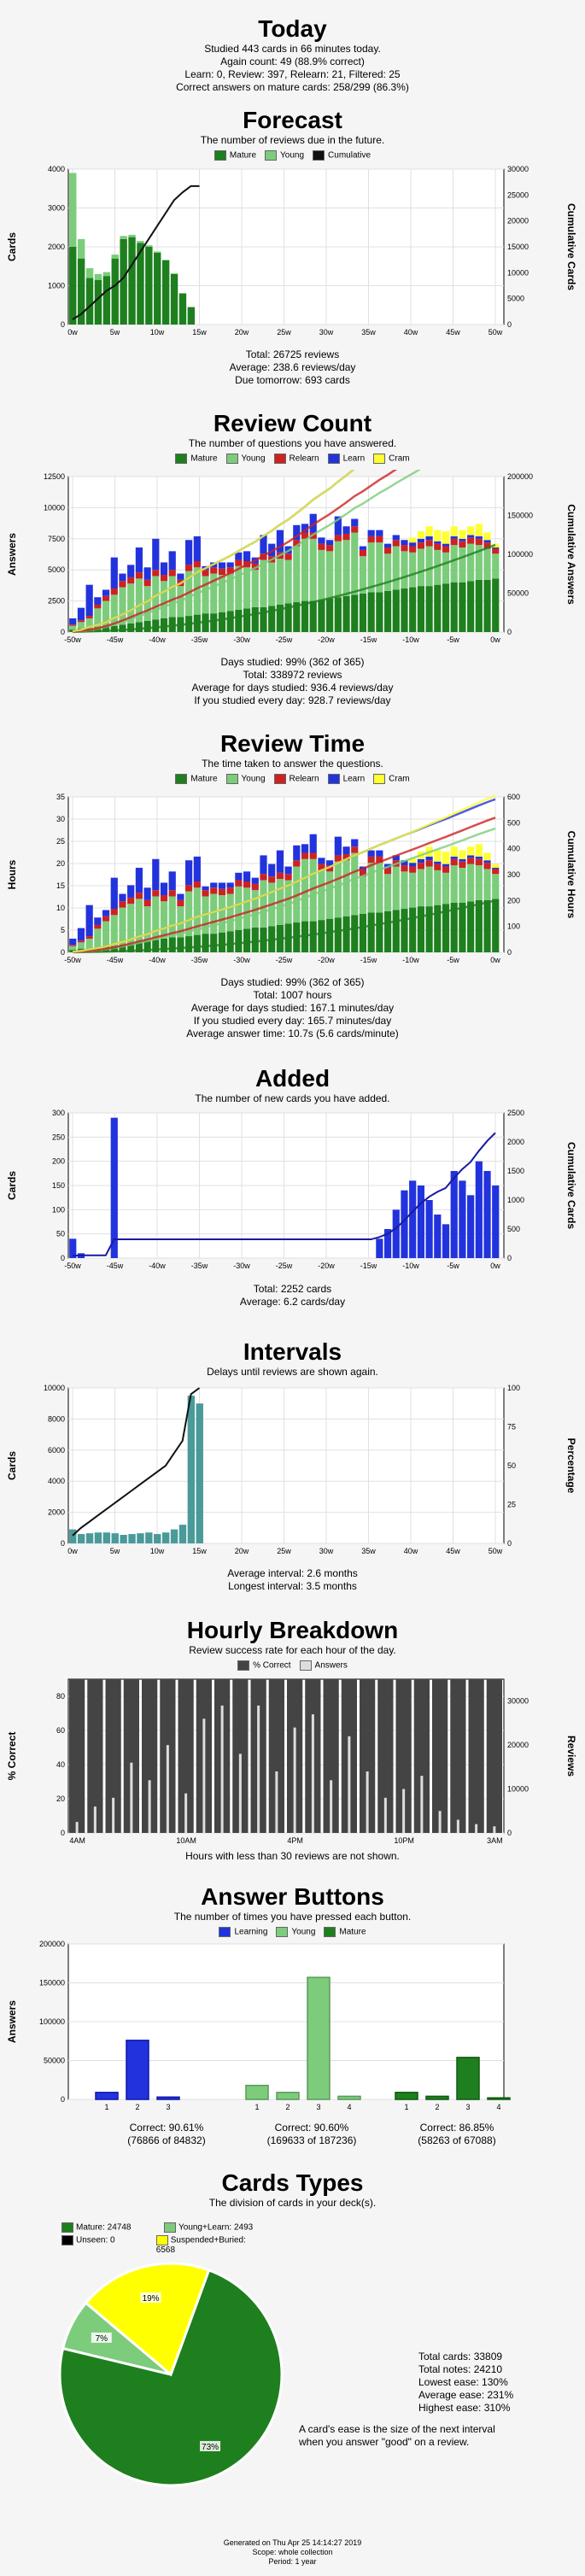  What do you see at coordinates (410, 1266) in the screenshot?
I see `x-tick-label: -10w` at bounding box center [410, 1266].